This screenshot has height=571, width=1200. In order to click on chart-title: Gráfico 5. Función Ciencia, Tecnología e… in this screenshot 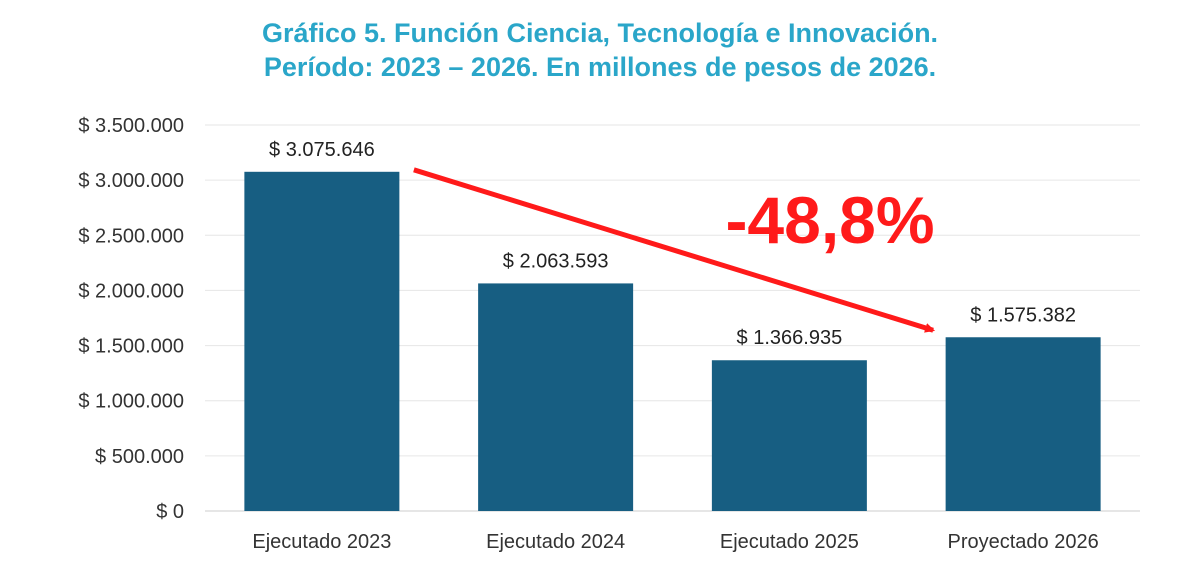, I will do `click(600, 33)`.